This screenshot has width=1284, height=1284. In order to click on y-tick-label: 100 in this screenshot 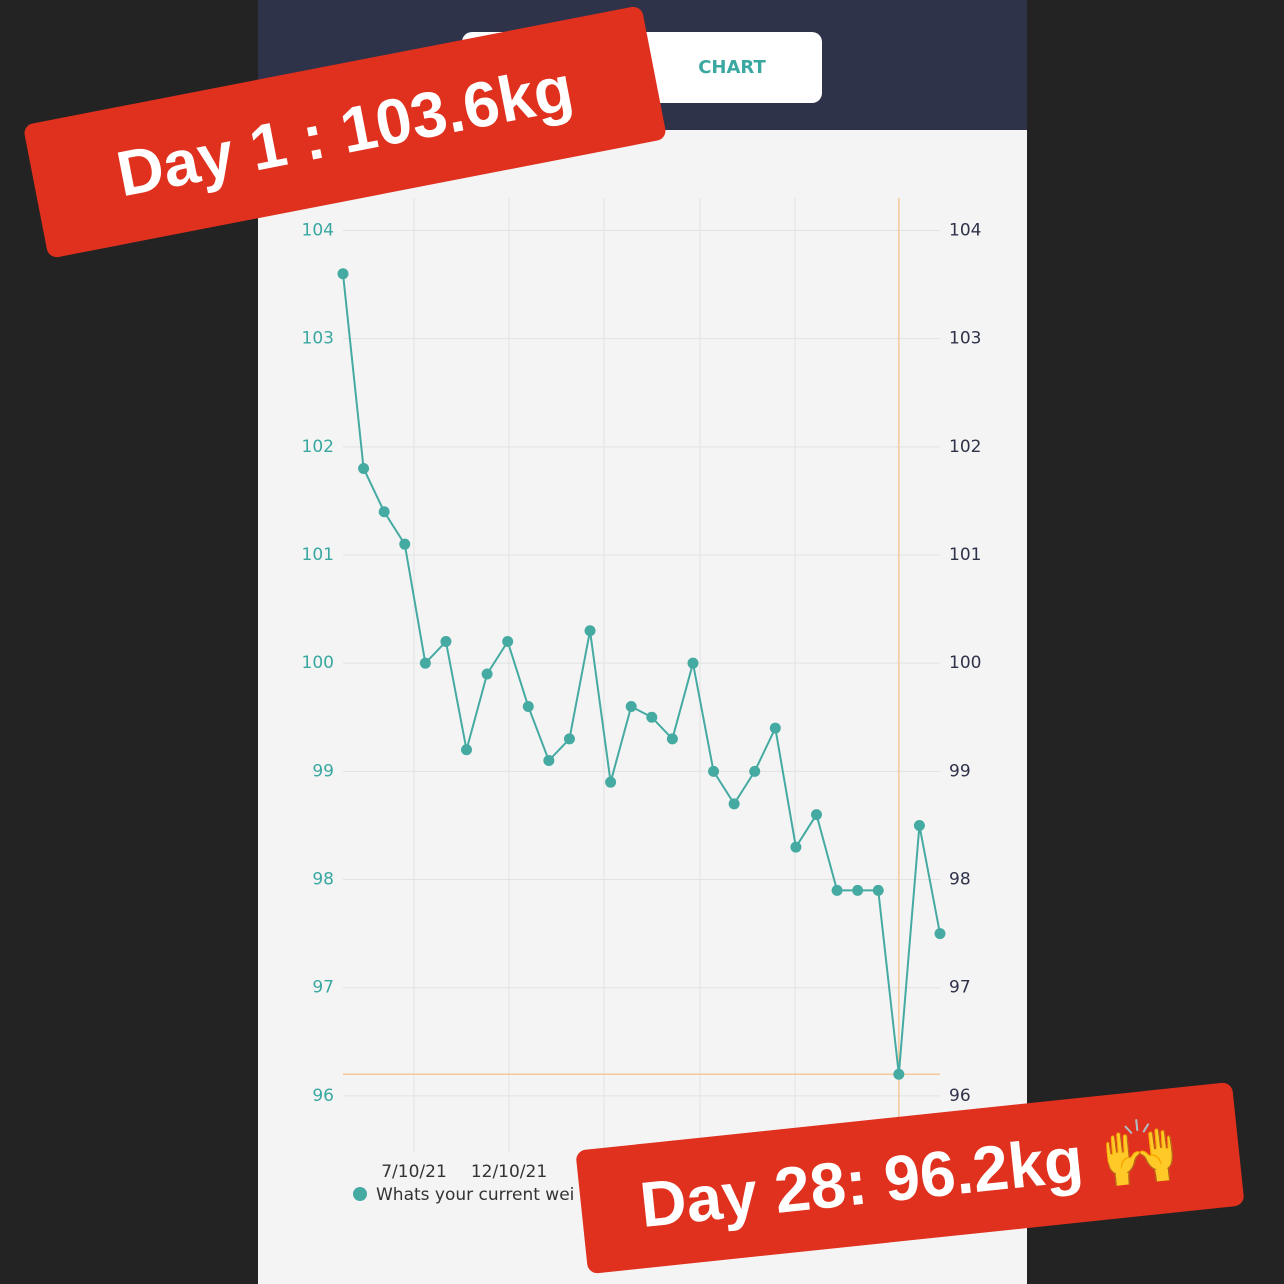, I will do `click(318, 663)`.